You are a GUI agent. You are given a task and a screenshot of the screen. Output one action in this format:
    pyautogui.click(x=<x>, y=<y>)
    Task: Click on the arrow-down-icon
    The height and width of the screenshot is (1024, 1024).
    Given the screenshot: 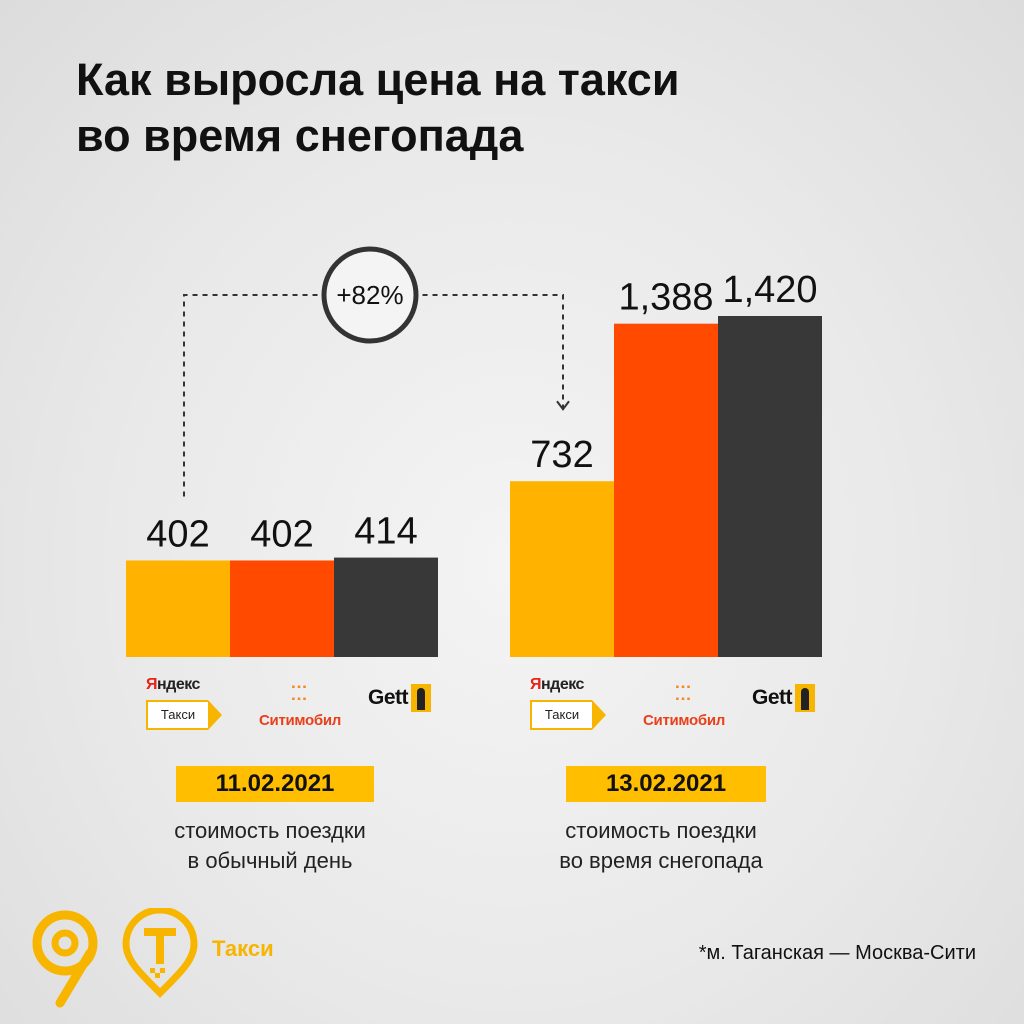 What is the action you would take?
    pyautogui.click(x=563, y=405)
    